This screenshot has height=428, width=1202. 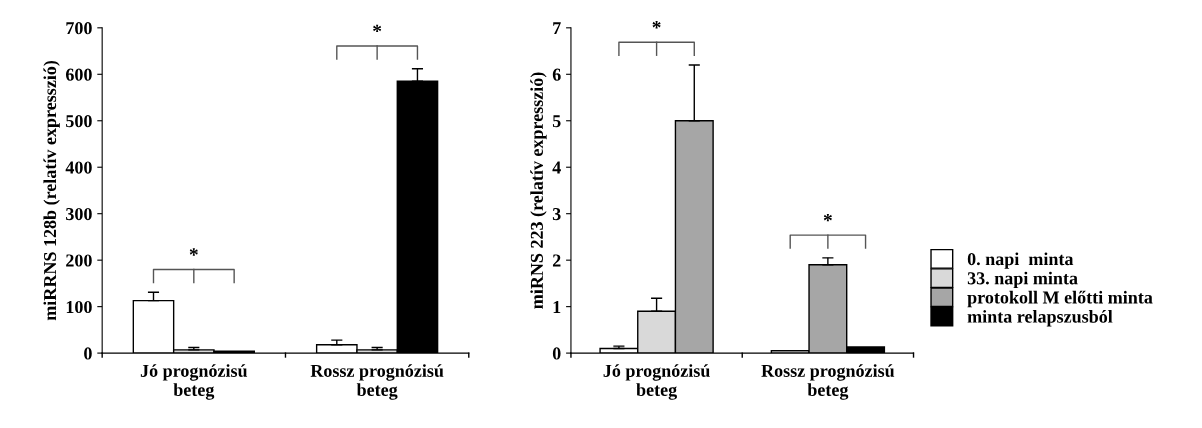 I want to click on y-tick-label: 500, so click(x=79, y=121).